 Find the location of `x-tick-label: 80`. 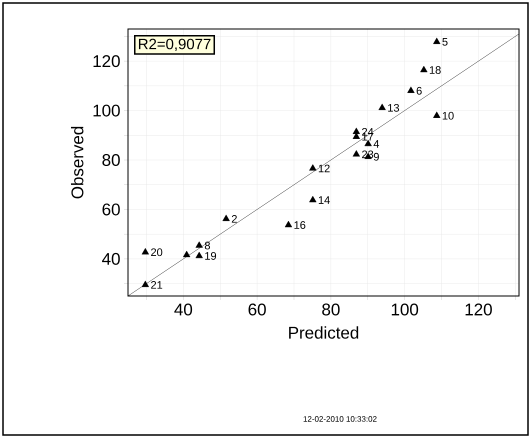

x-tick-label: 80 is located at coordinates (331, 309).